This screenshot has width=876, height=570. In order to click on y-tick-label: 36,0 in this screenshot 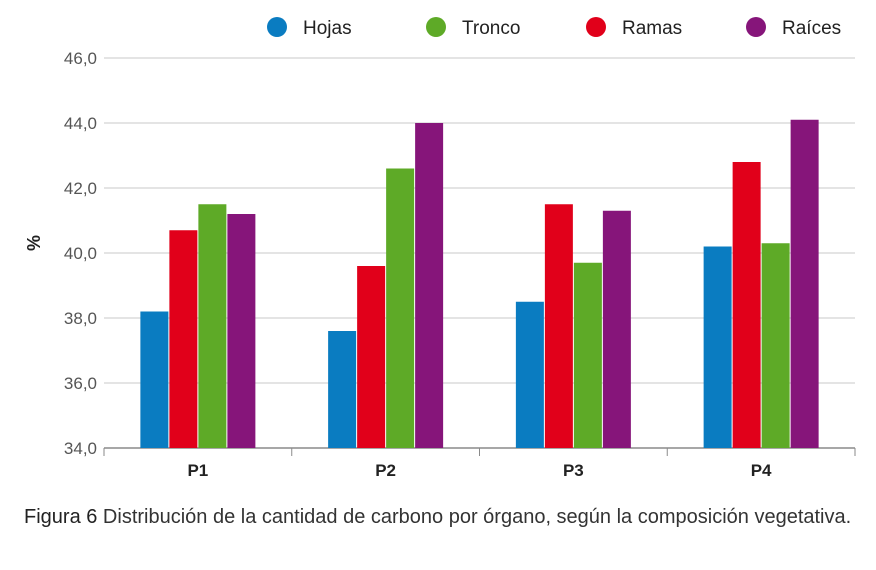, I will do `click(80, 383)`.